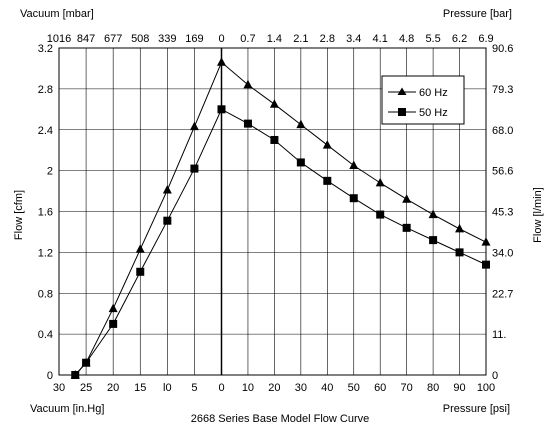  I want to click on y-tick-label: 0, so click(50, 376).